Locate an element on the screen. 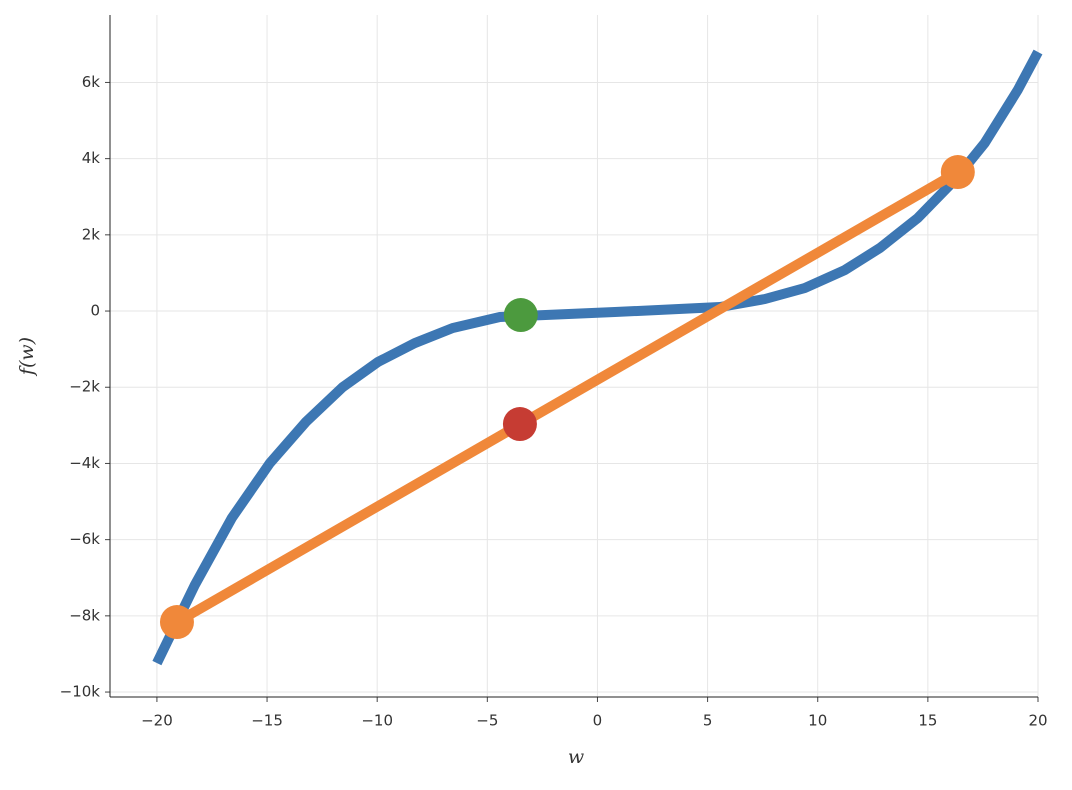  x-tick-label: −15 is located at coordinates (267, 721).